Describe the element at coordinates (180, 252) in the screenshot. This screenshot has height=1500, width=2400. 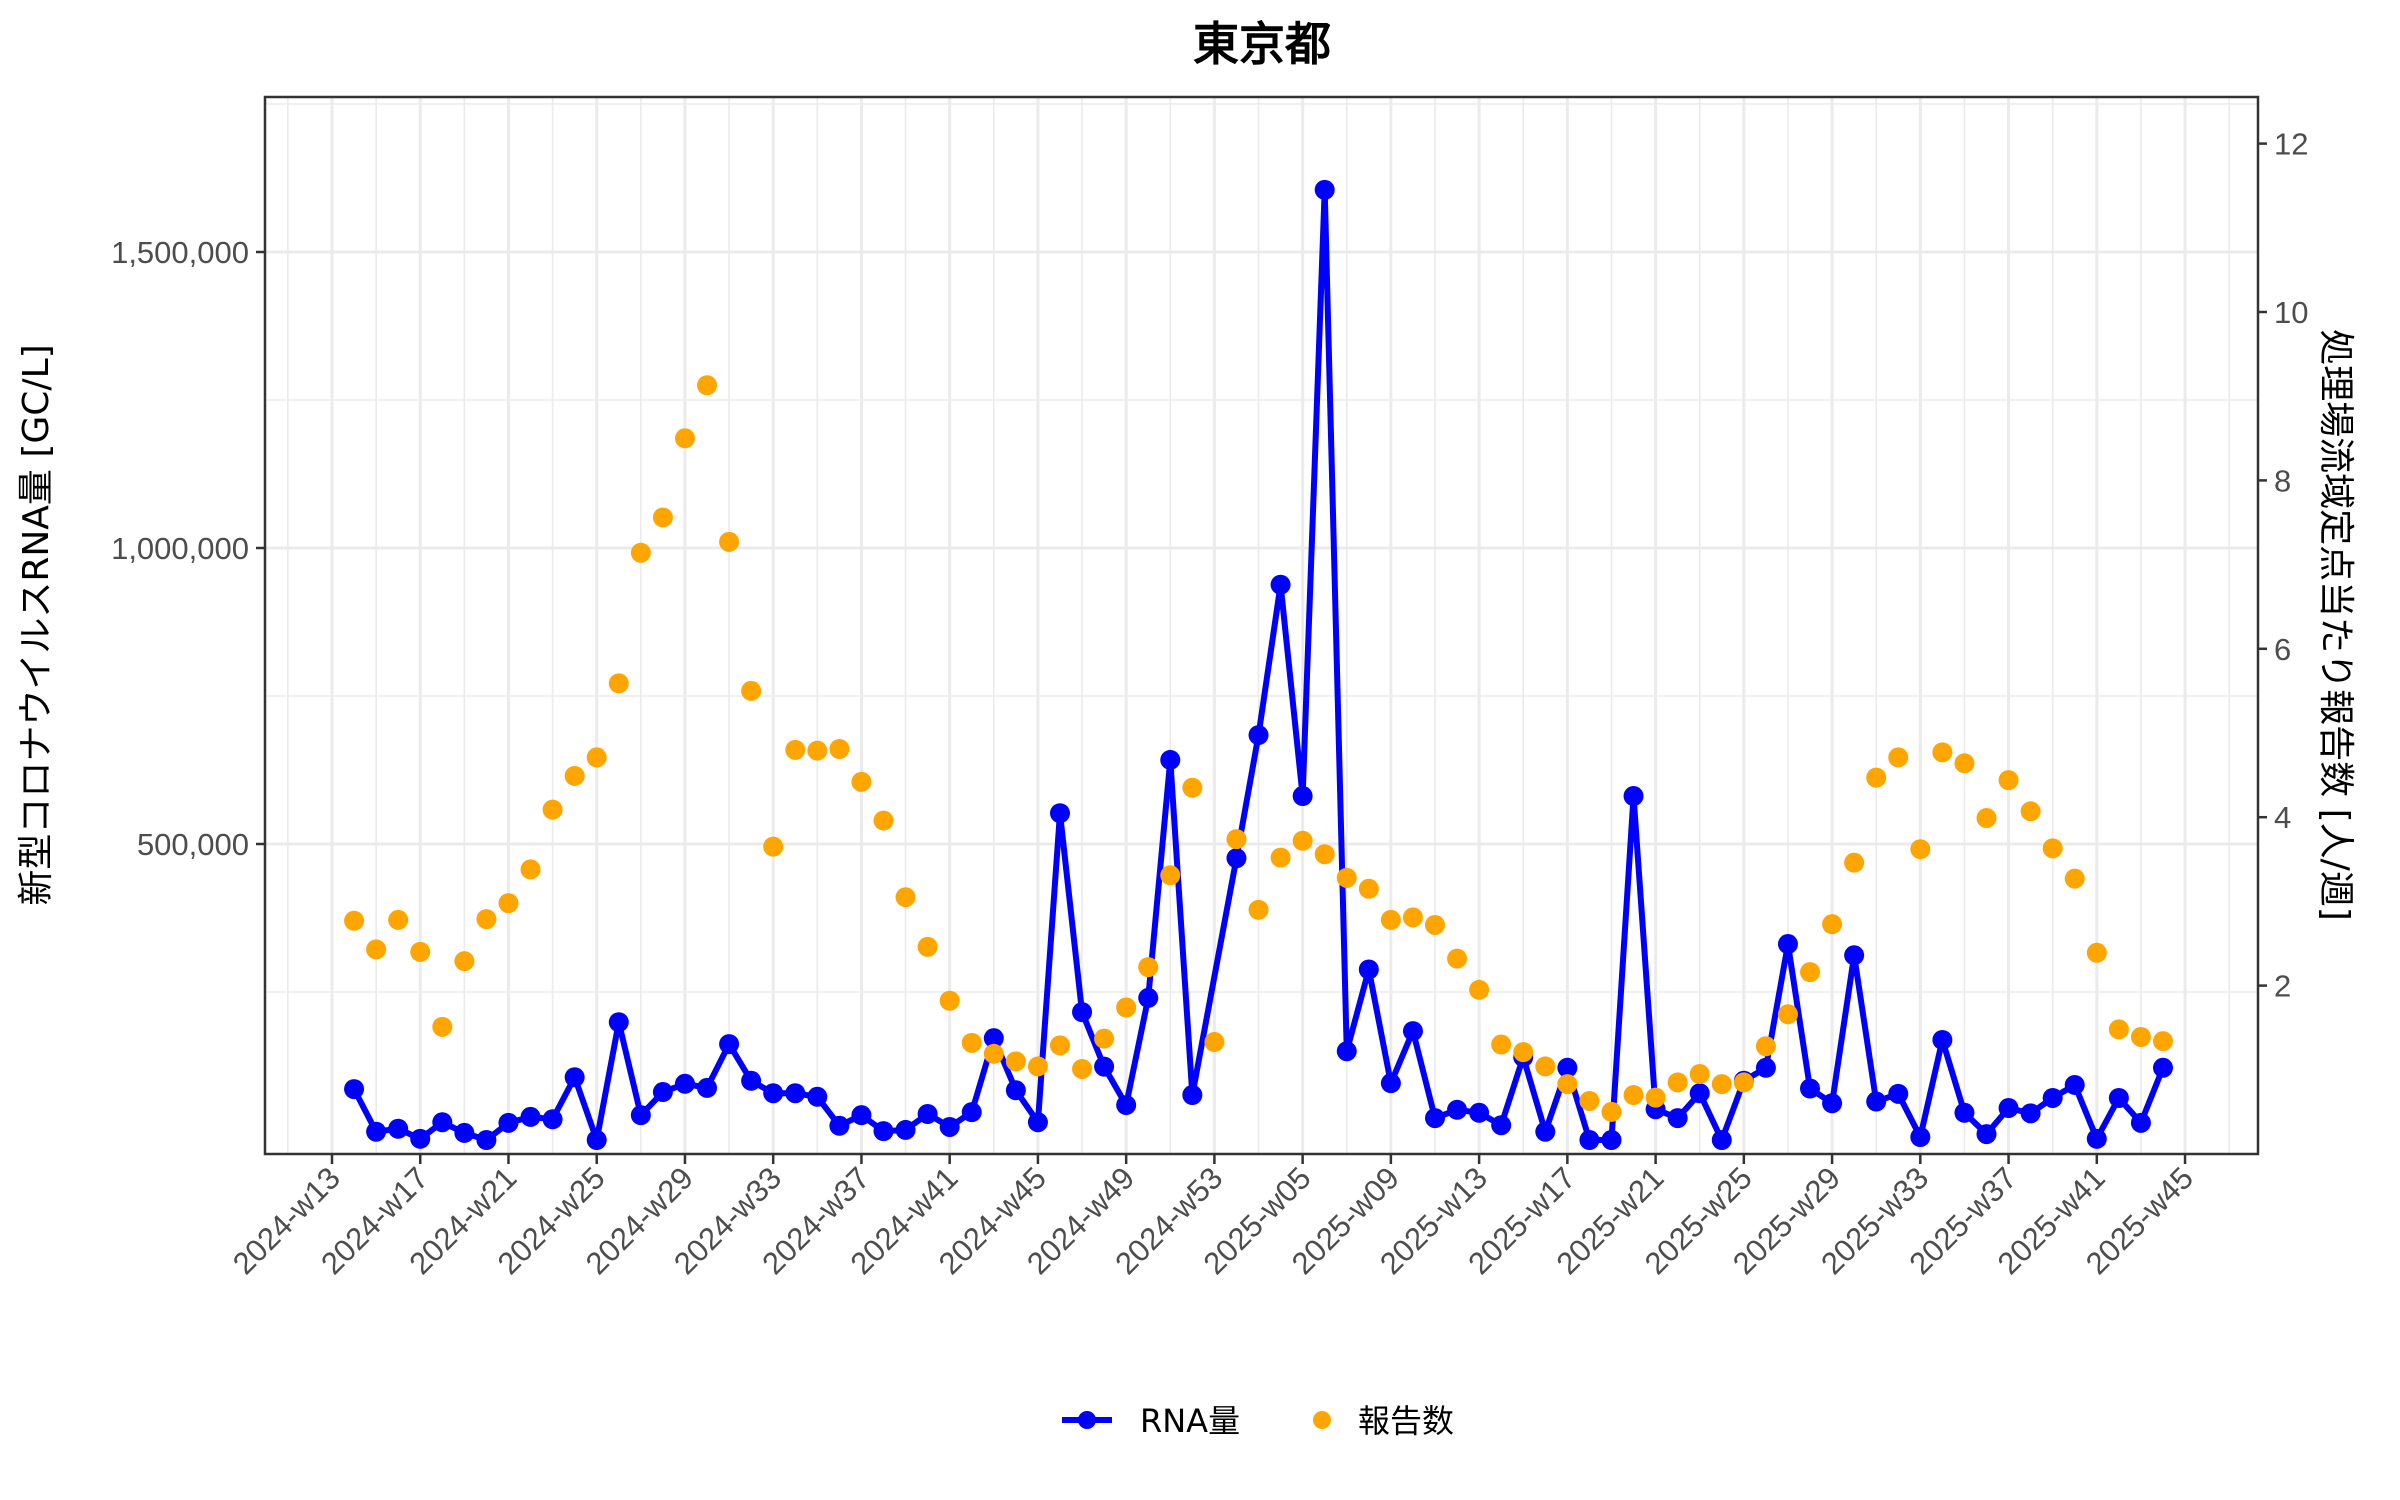
I see `left-axis-tick-label: 1,500,000` at that location.